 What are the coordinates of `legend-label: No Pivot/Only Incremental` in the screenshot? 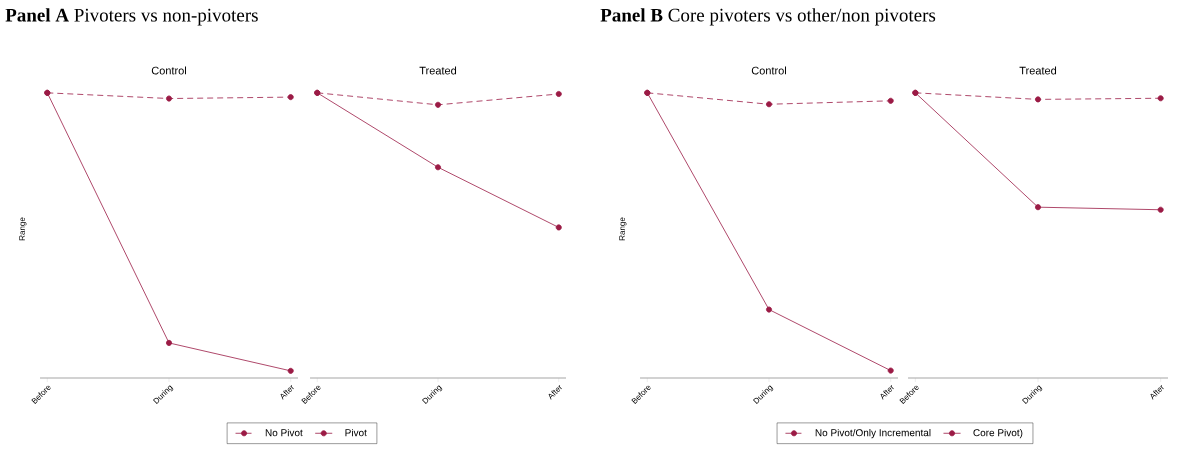 It's located at (873, 433).